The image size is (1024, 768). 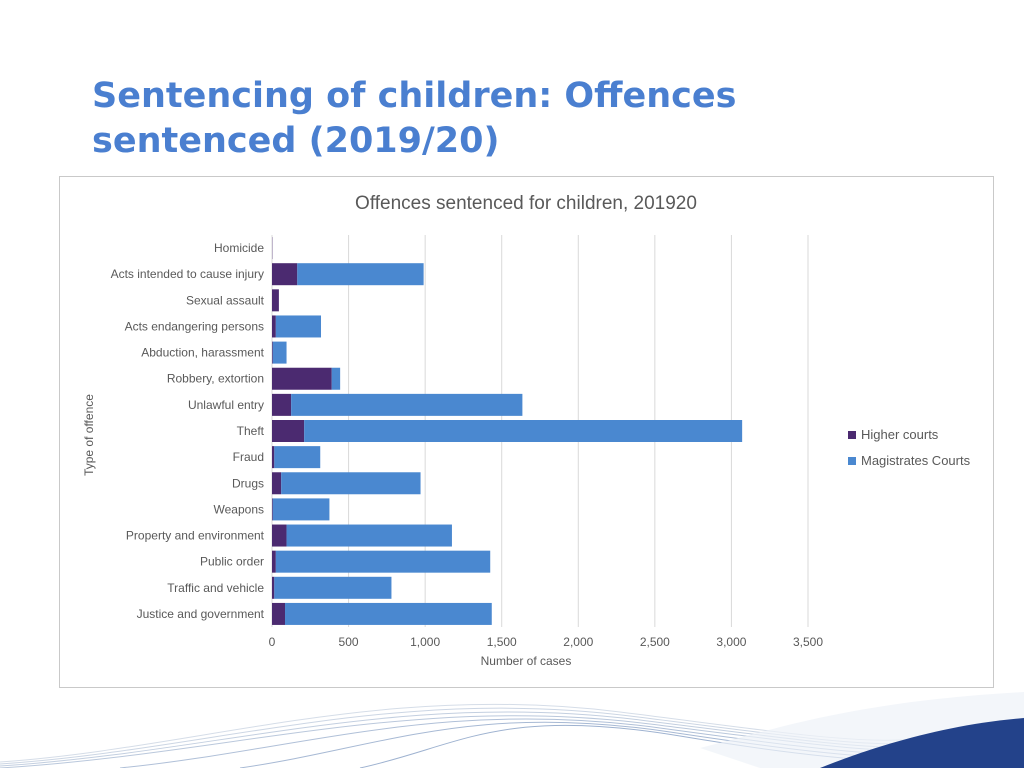 I want to click on y-category-label: Homicide, so click(x=239, y=248).